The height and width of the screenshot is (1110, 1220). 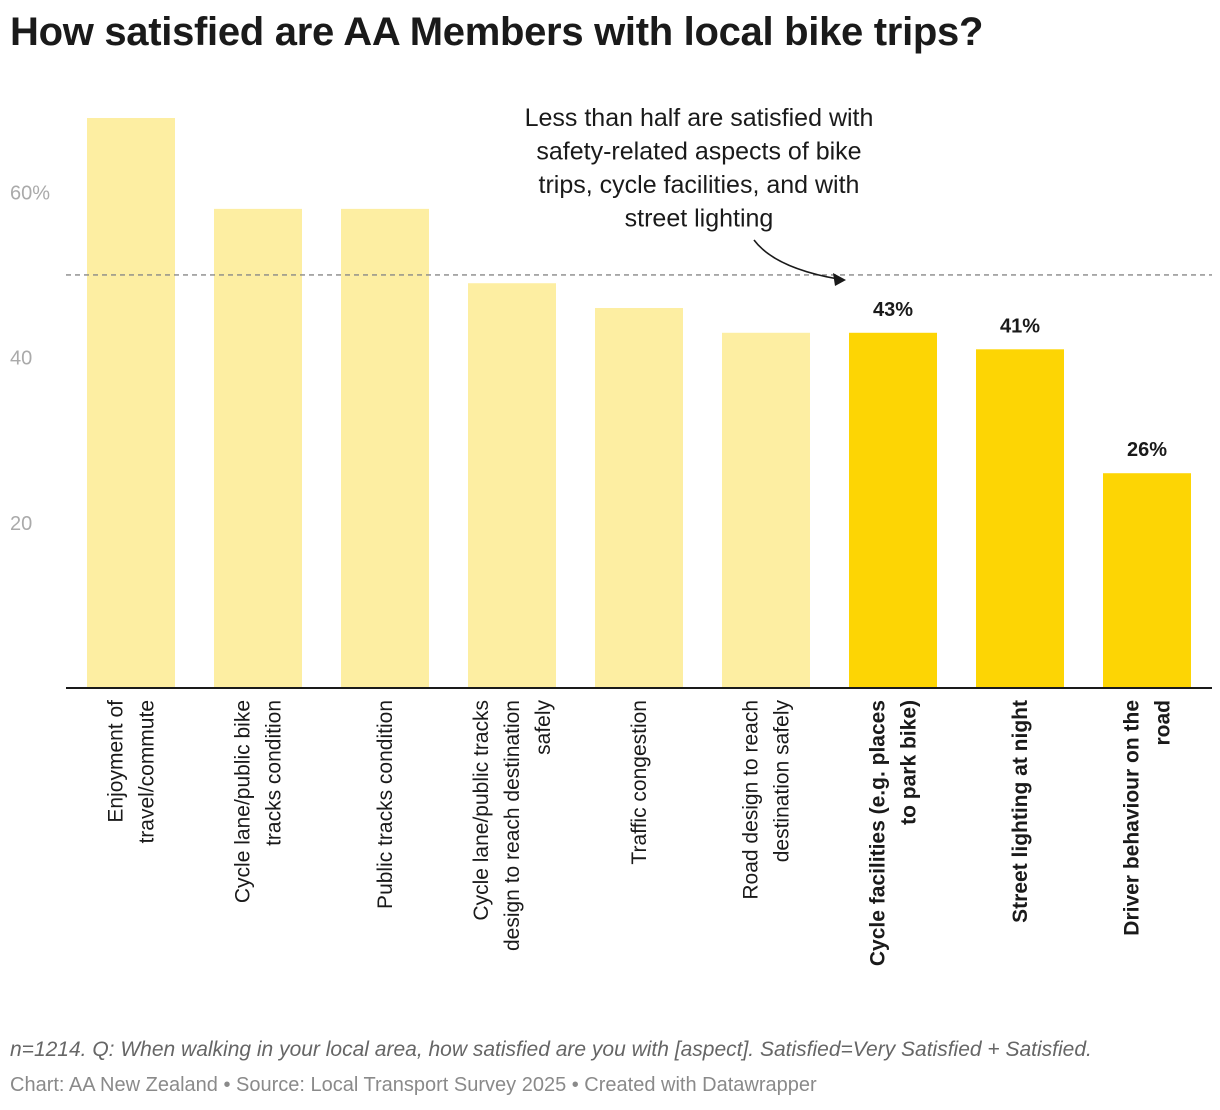 What do you see at coordinates (116, 761) in the screenshot?
I see `x-tick-label: Enjoyment of` at bounding box center [116, 761].